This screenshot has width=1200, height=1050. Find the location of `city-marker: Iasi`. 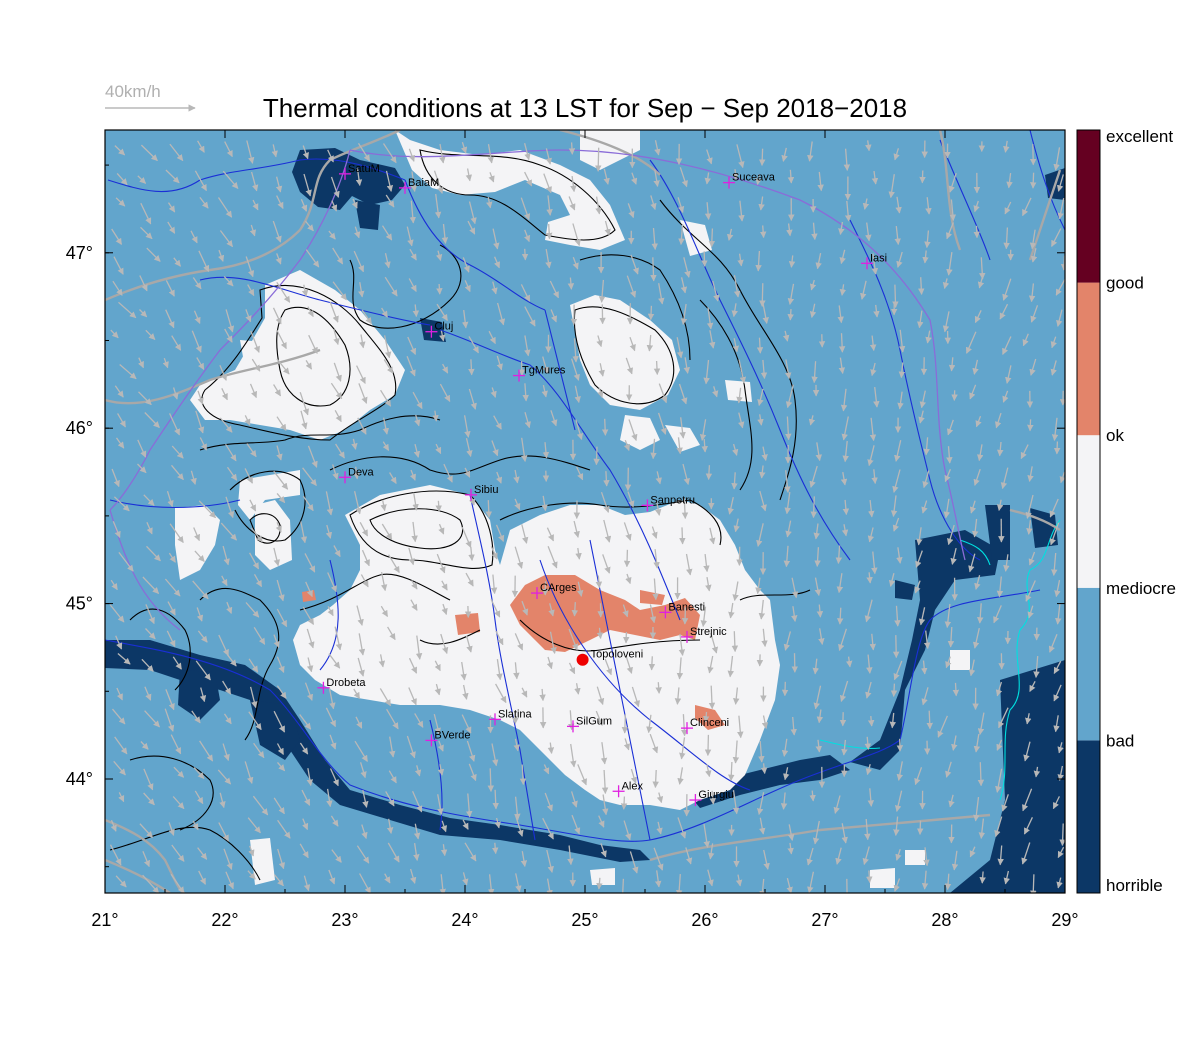

city-marker: Iasi is located at coordinates (874, 261).